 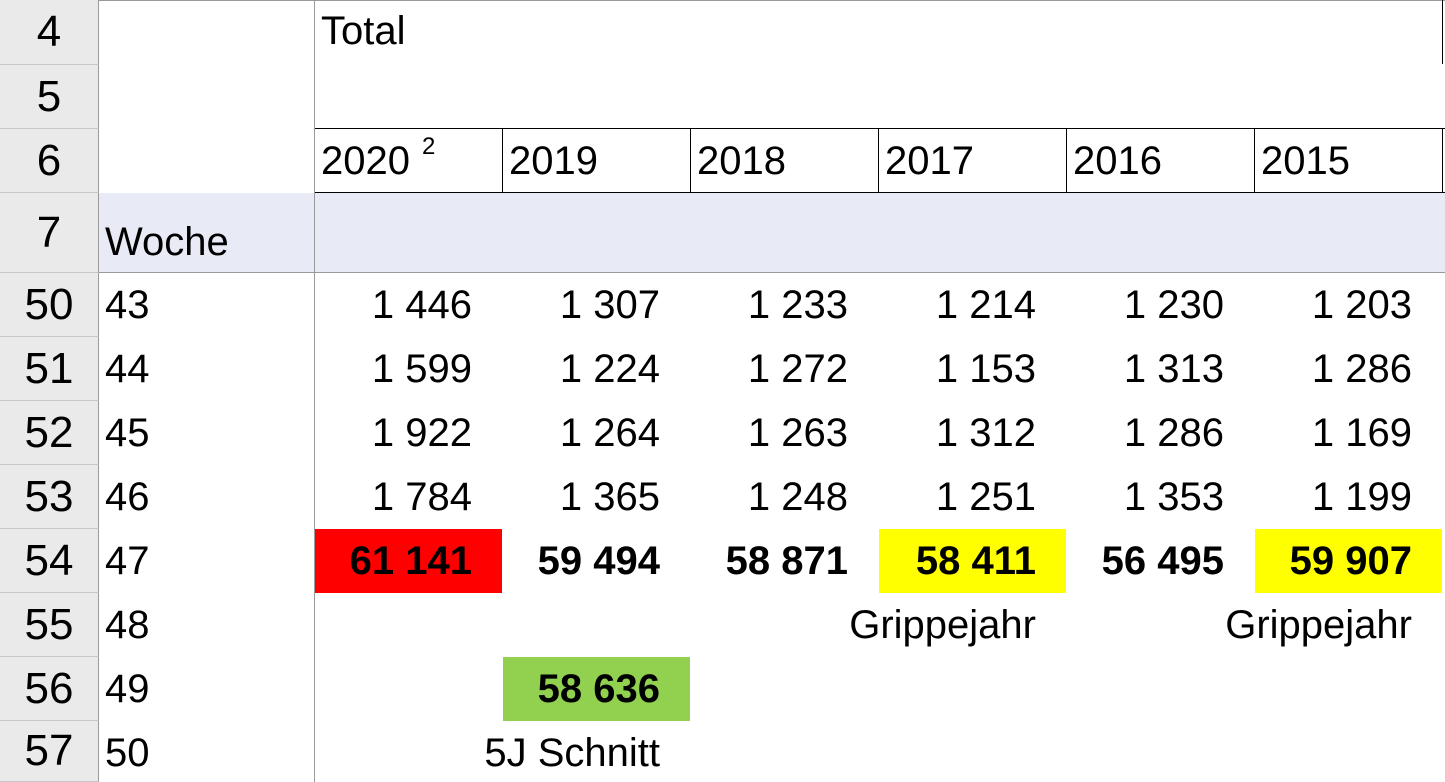 What do you see at coordinates (1173, 496) in the screenshot?
I see `value-cell: 1 353` at bounding box center [1173, 496].